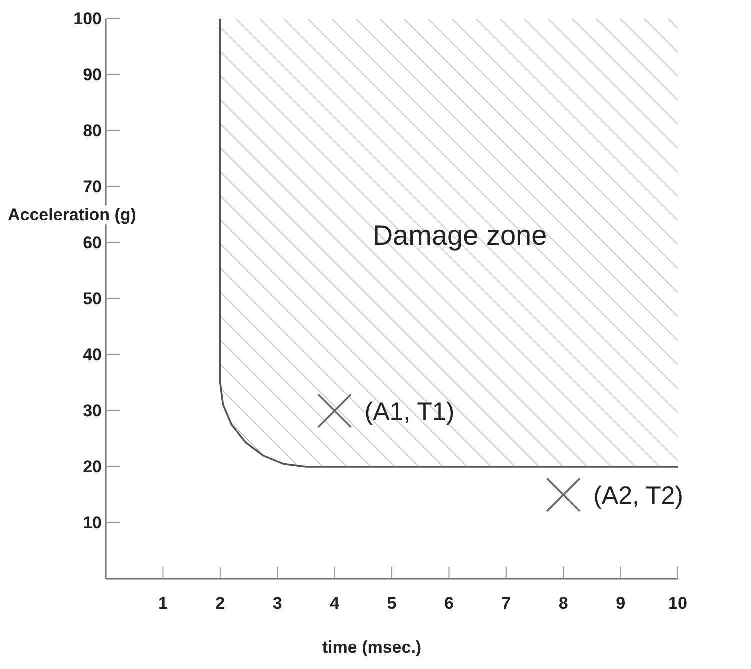  Describe the element at coordinates (507, 604) in the screenshot. I see `x-tick-label: 7` at that location.